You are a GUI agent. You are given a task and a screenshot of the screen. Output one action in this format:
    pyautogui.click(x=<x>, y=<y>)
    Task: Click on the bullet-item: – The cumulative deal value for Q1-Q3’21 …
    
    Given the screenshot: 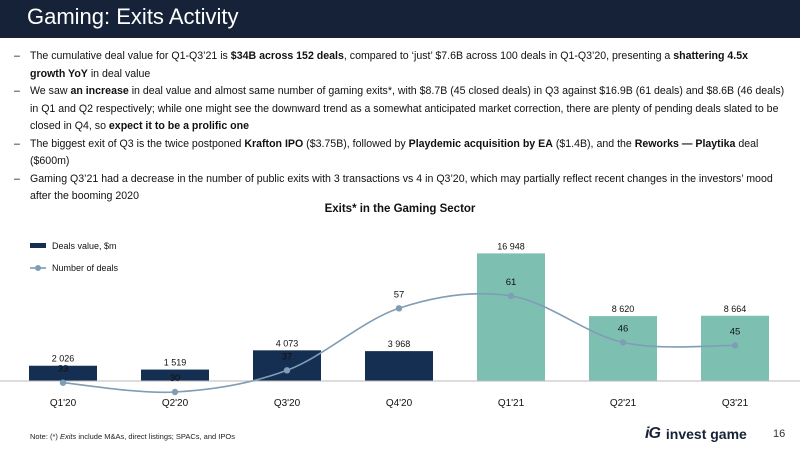 What is the action you would take?
    pyautogui.click(x=400, y=65)
    